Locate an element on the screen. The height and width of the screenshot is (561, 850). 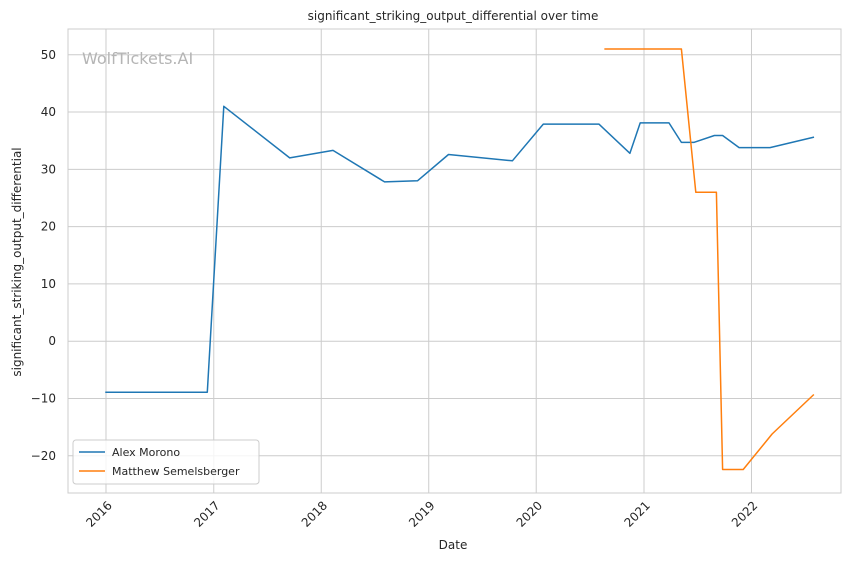
y-tick-label: −20 is located at coordinates (43, 456).